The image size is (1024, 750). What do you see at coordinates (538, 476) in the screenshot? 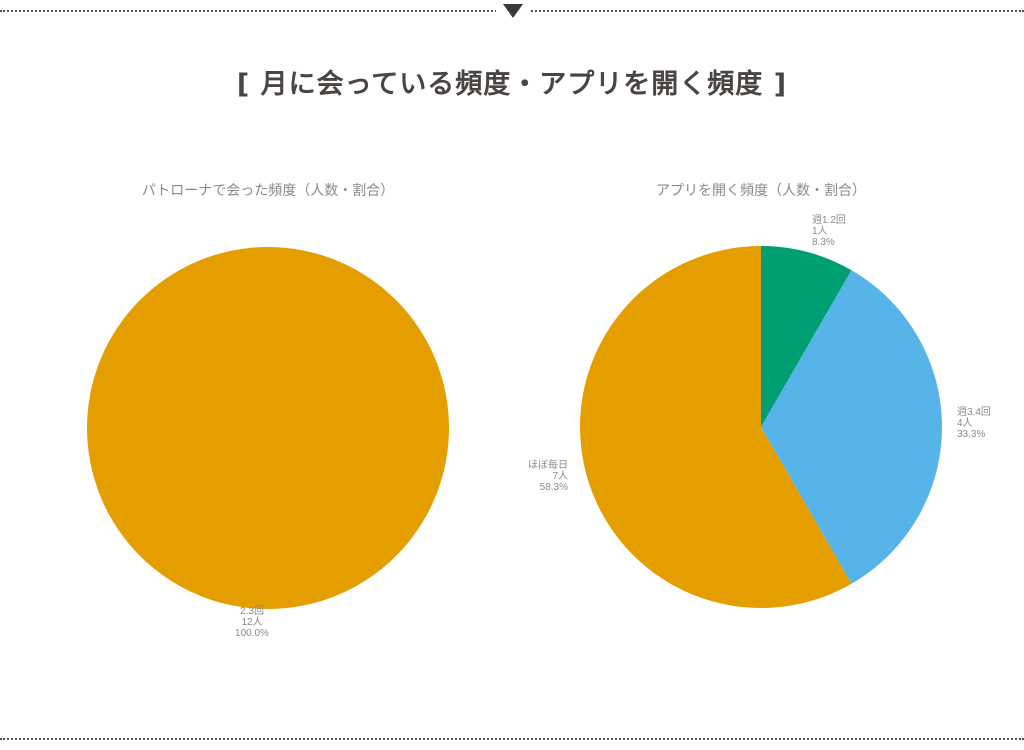
I see `slice-label-almost-daily: ほぼ毎日 7人 58.3%` at bounding box center [538, 476].